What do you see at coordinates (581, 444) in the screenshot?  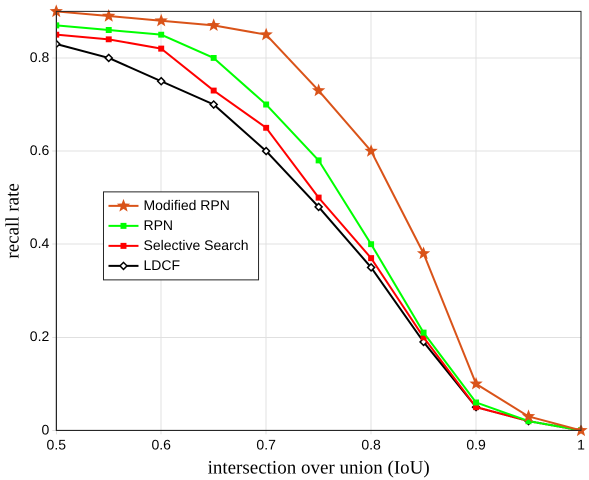 I see `x-tick-label: 1` at bounding box center [581, 444].